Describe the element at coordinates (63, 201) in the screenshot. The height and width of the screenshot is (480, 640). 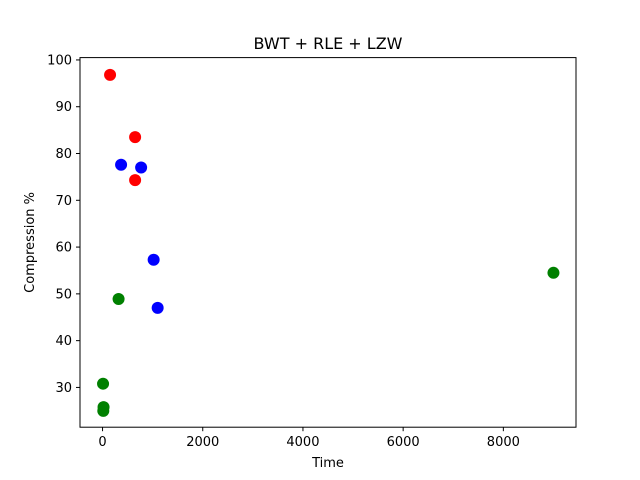
I see `y-tick-label: 70` at that location.